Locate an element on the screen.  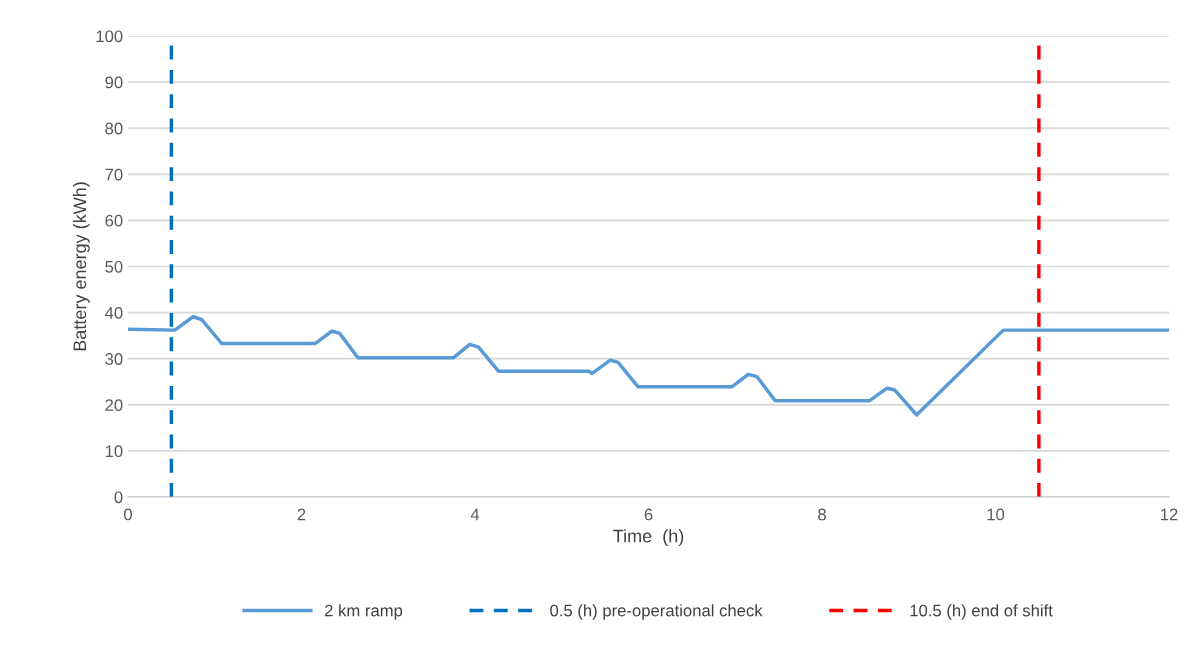
y-tick-label: 60 is located at coordinates (114, 220).